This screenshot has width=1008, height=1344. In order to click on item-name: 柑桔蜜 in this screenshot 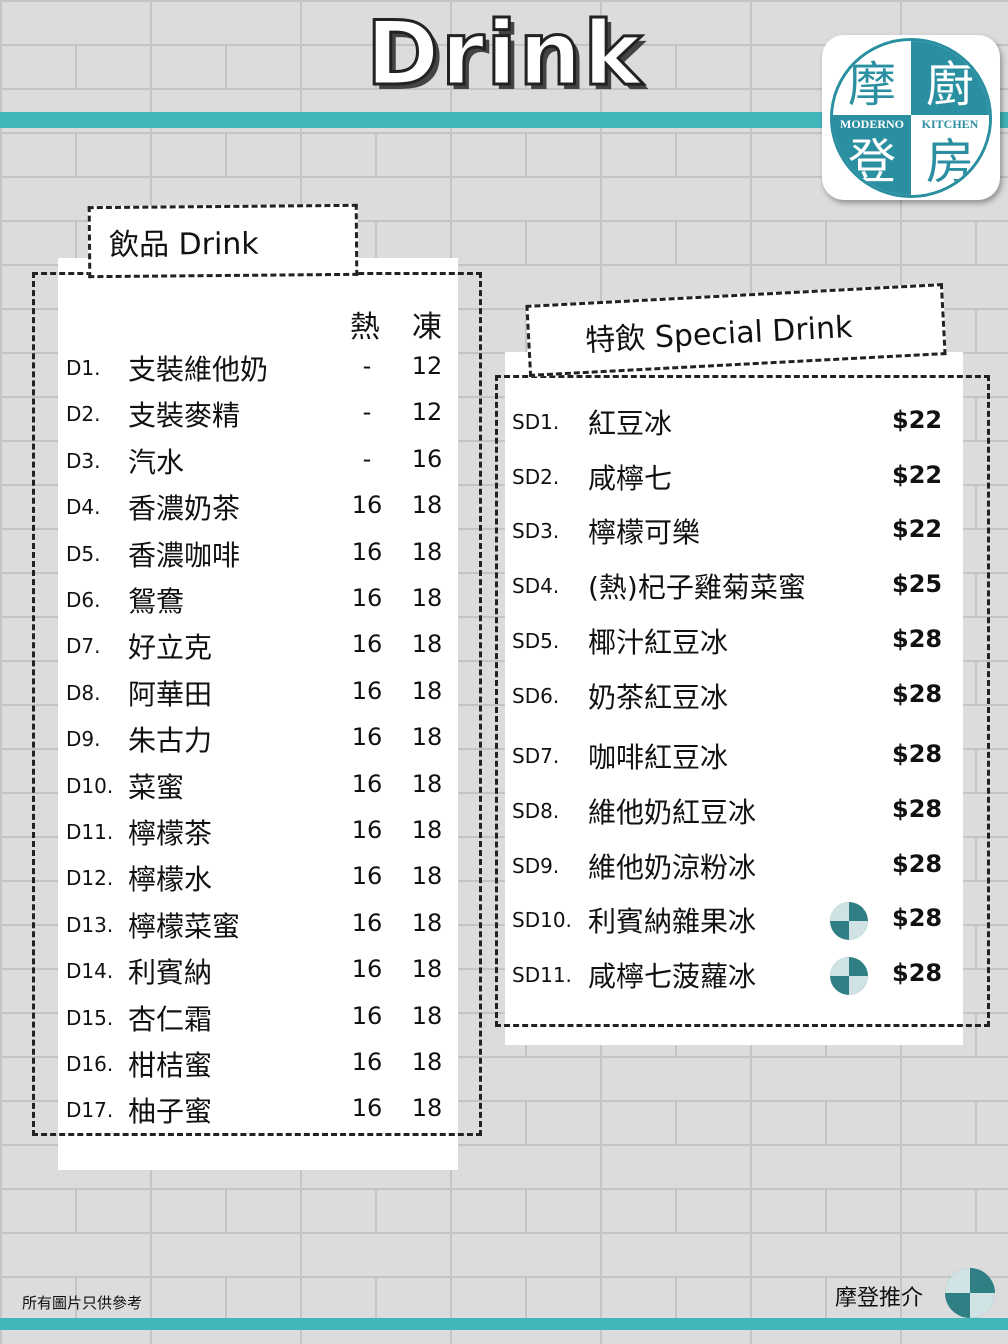, I will do `click(170, 1065)`.